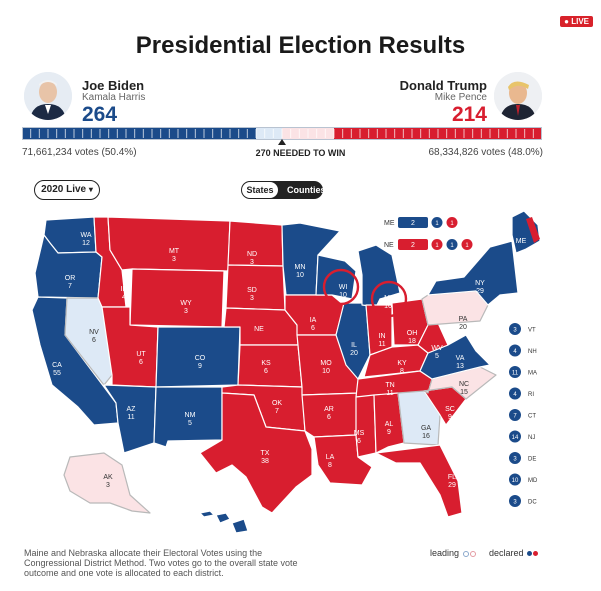 Image resolution: width=601 pixels, height=591 pixels. Describe the element at coordinates (252, 298) in the screenshot. I see `state-ev-sd: 3` at that location.